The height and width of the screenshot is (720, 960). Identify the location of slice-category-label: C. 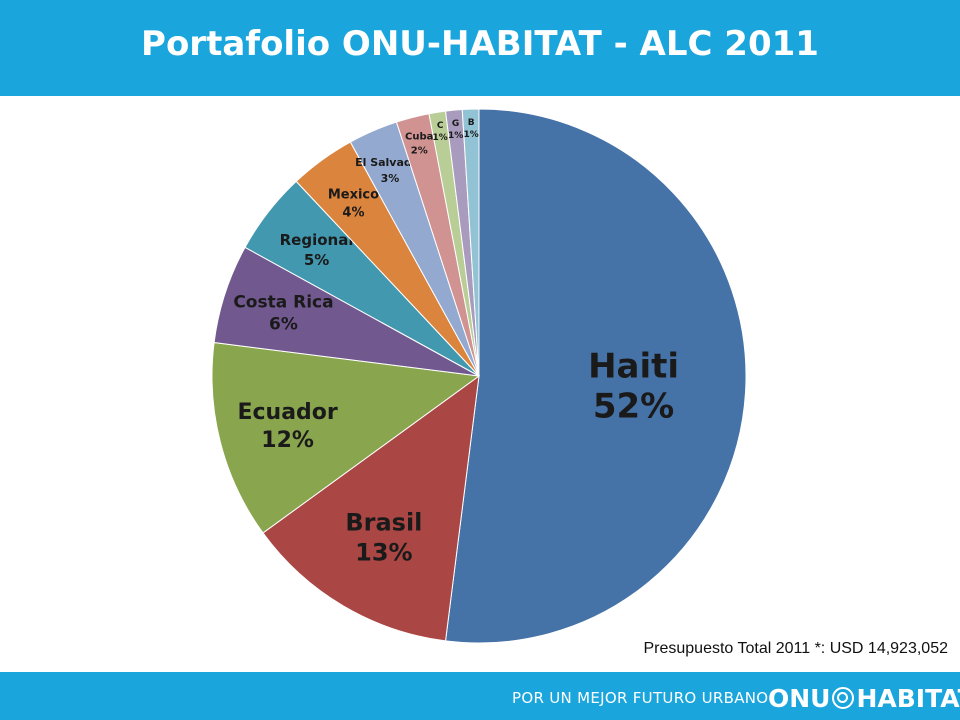
(440, 126).